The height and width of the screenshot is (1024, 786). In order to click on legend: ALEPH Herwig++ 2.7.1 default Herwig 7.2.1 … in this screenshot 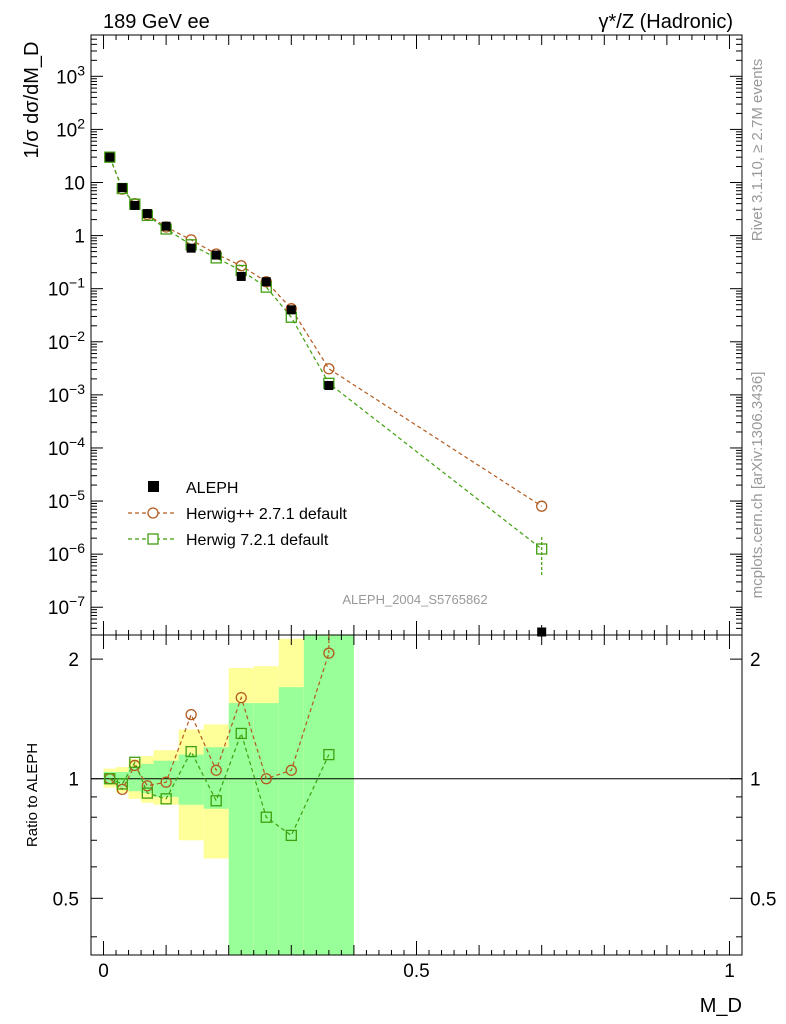, I will do `click(238, 514)`.